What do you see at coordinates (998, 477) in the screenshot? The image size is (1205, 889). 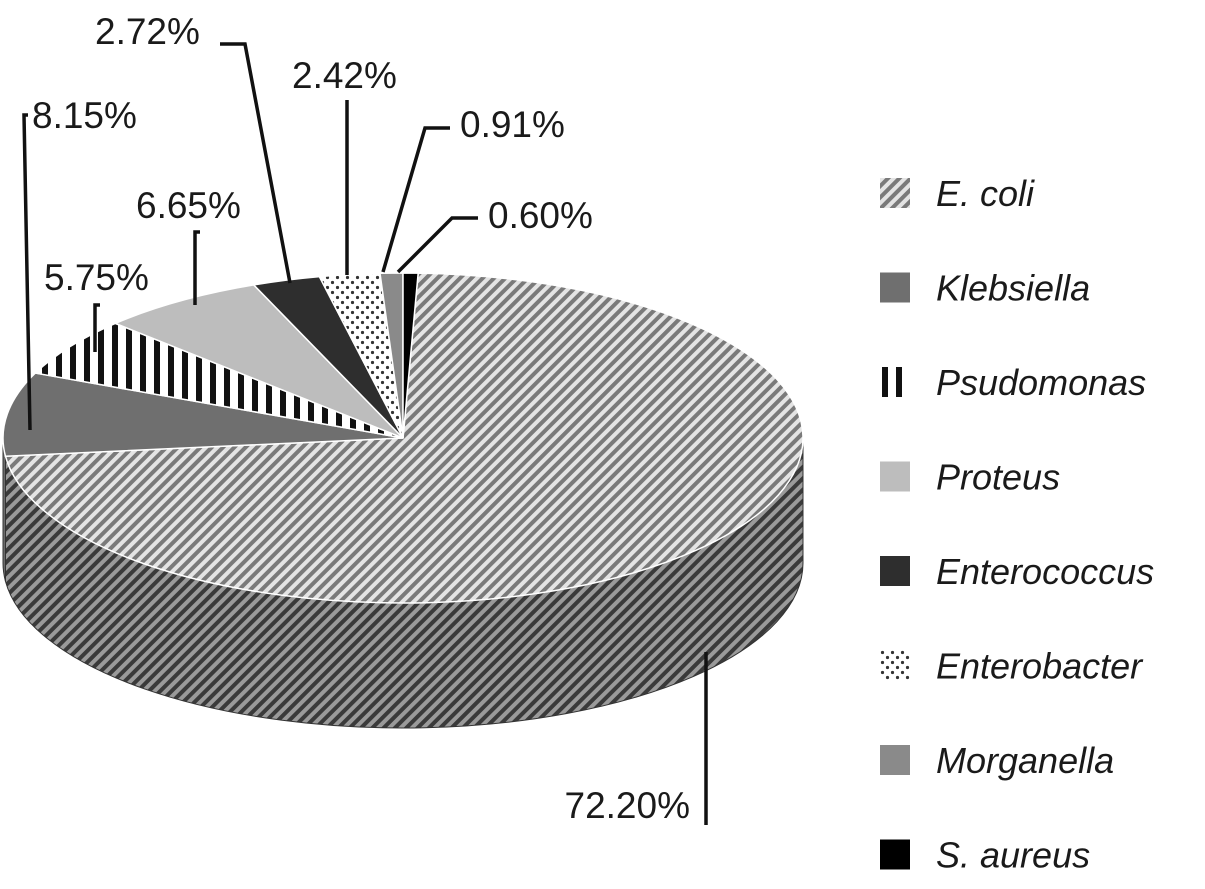 I see `legend-label-3: Proteus` at bounding box center [998, 477].